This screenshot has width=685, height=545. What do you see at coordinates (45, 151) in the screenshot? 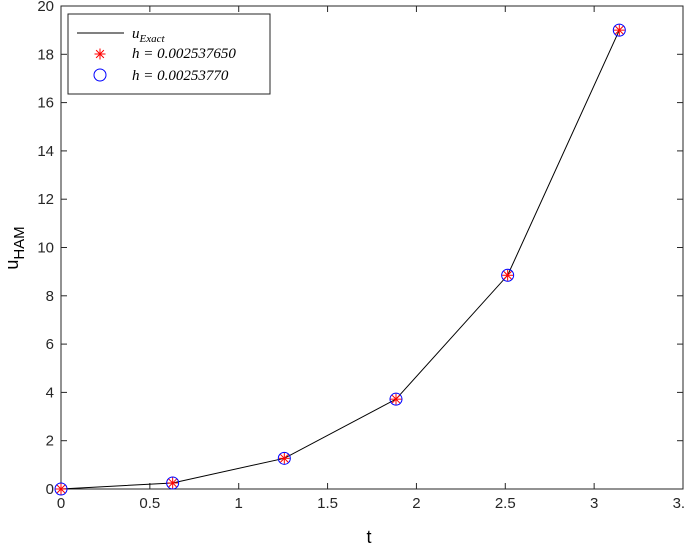
I see `y-tick-label: 14` at bounding box center [45, 151].